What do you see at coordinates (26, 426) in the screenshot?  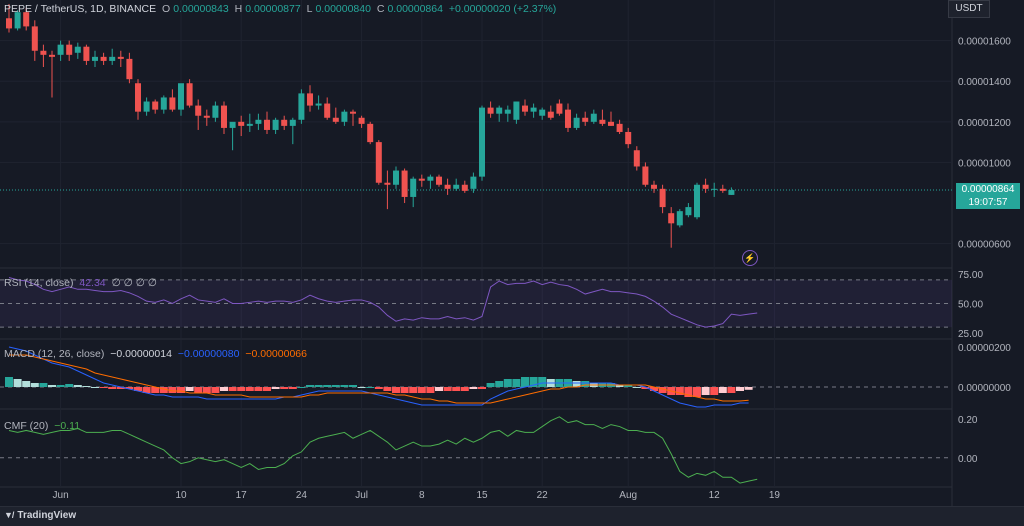 I see `cmf-title: CMF (20)` at bounding box center [26, 426].